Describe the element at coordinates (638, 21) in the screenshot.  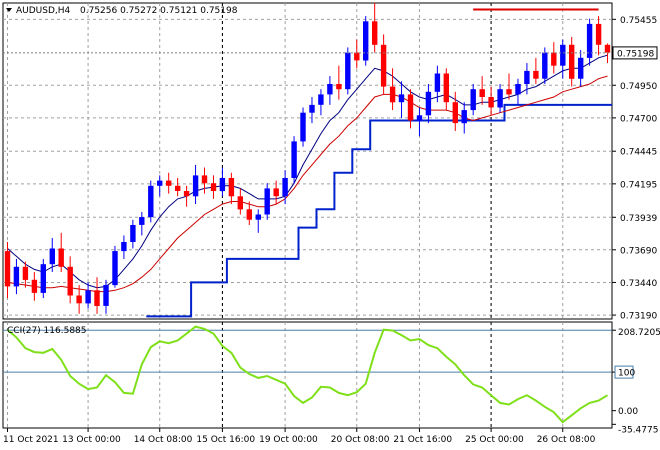
I see `price-tick-label-0: 0.75455` at that location.